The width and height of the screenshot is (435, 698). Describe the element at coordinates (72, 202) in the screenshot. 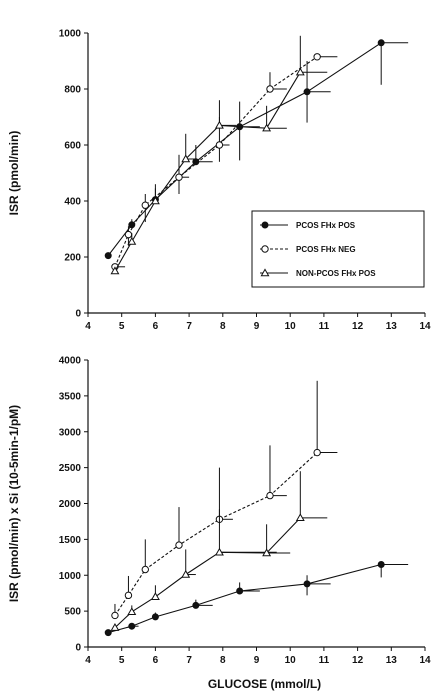

I see `y-tick-label: 400` at that location.